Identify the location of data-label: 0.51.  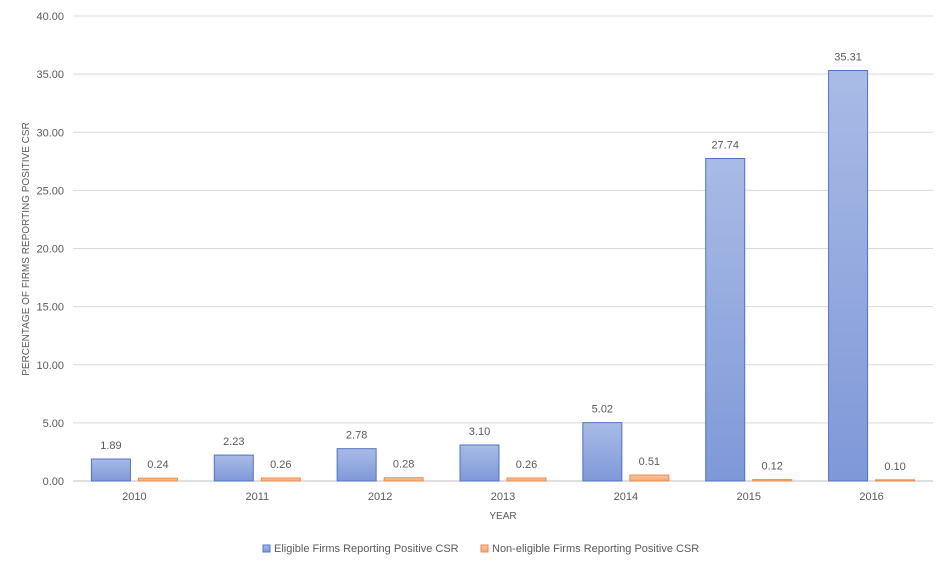
(649, 462).